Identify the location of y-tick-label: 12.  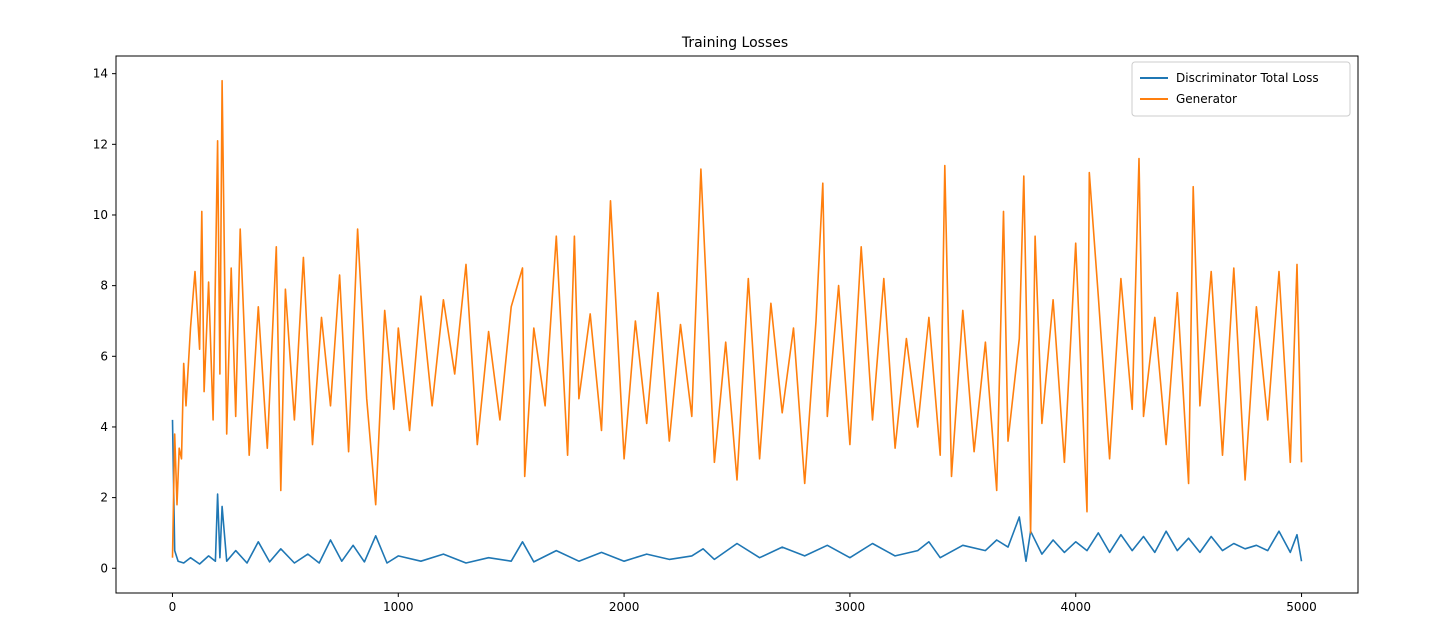
(100, 144).